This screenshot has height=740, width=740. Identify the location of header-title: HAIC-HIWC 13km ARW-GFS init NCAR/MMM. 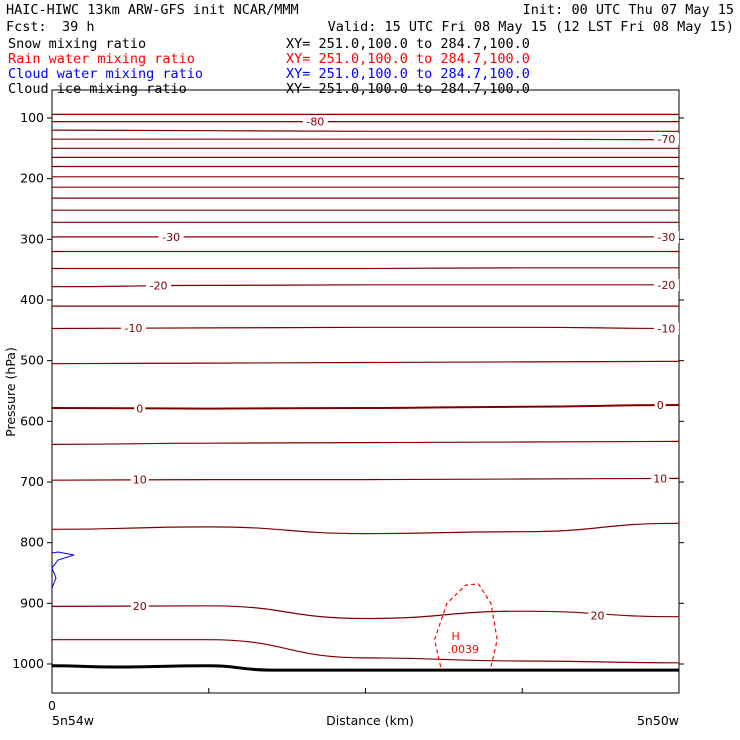
(152, 10).